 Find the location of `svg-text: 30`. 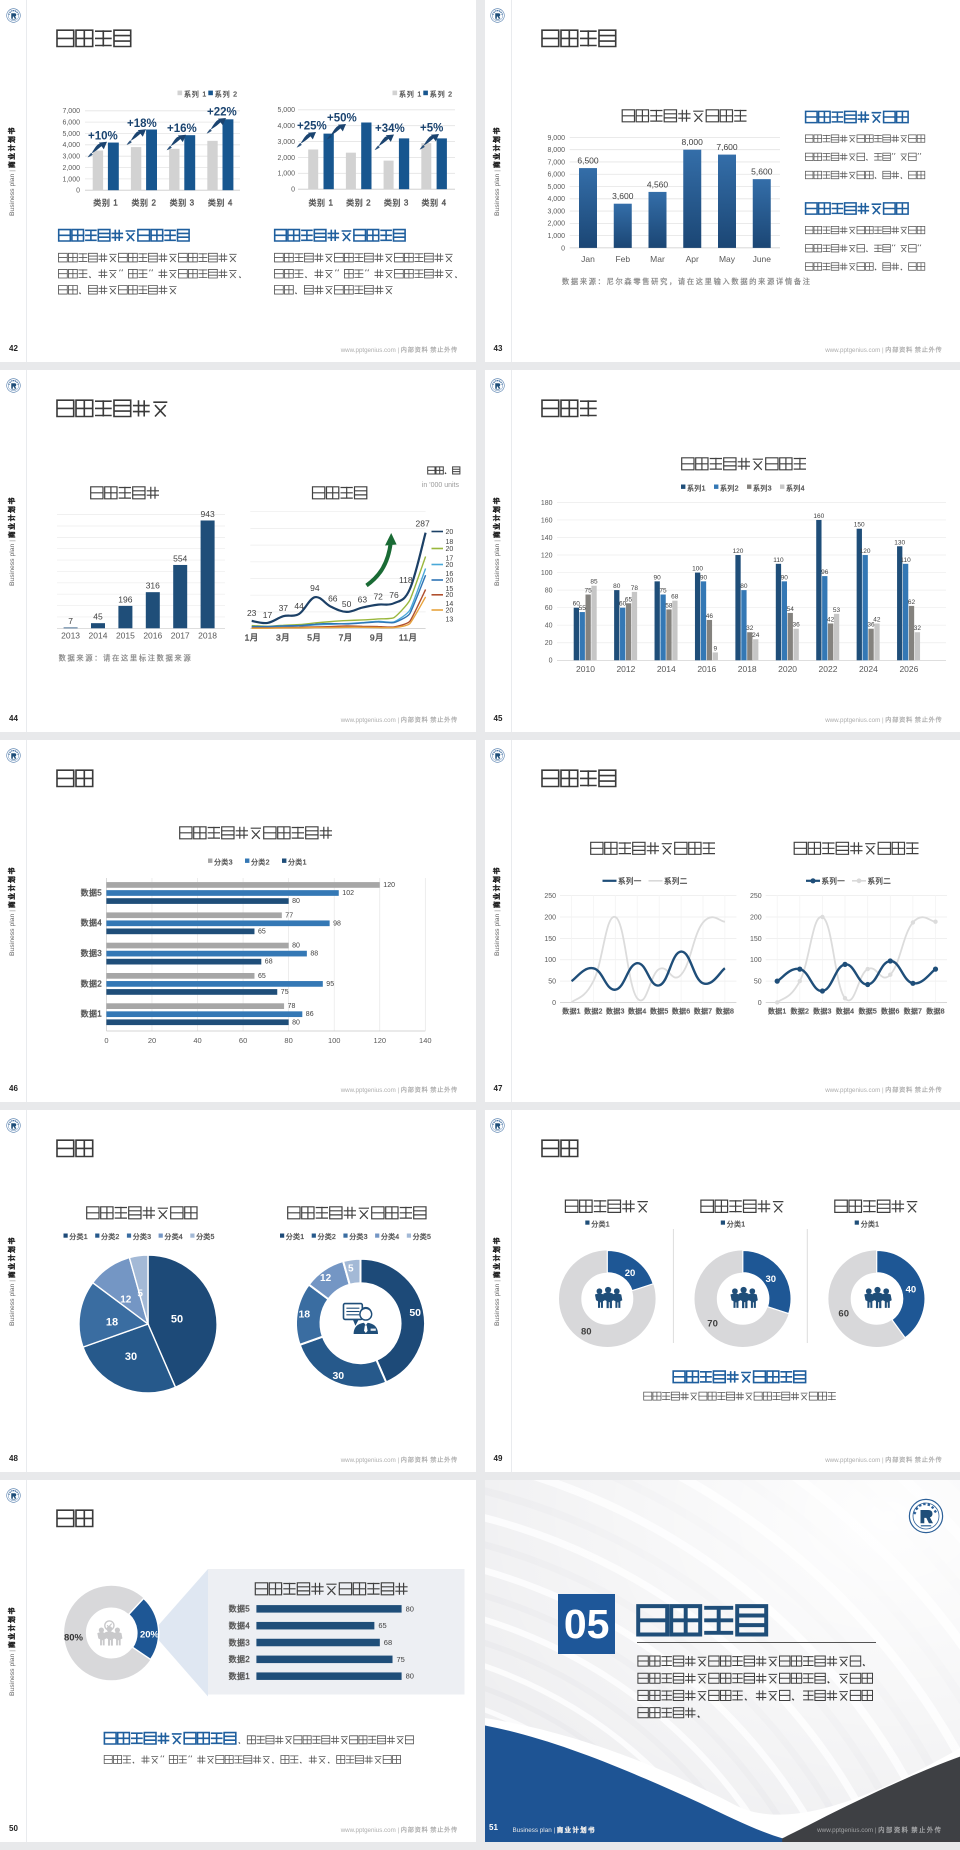

svg-text: 30 is located at coordinates (338, 1376).